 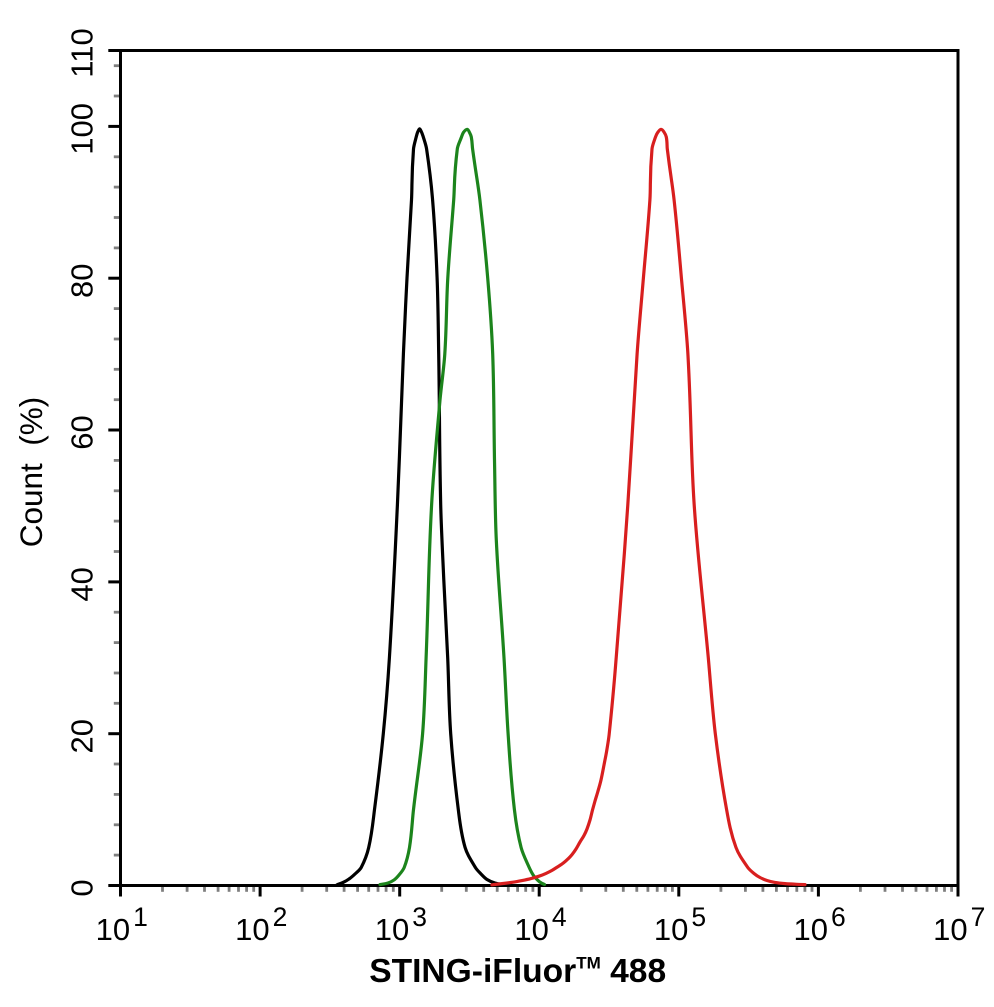 What do you see at coordinates (81, 584) in the screenshot?
I see `svg-text: 40` at bounding box center [81, 584].